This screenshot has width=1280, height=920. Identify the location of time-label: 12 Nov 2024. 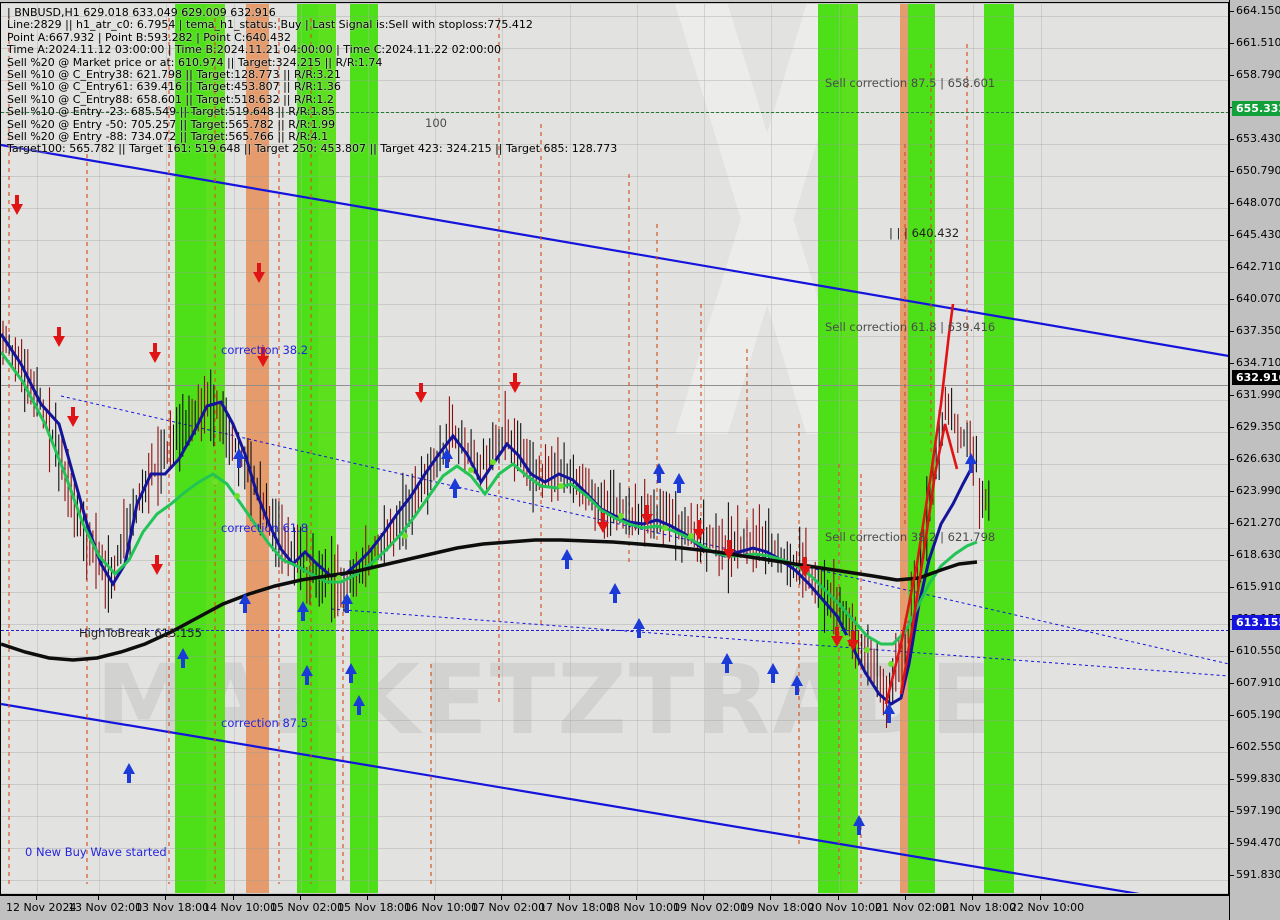
(41, 907).